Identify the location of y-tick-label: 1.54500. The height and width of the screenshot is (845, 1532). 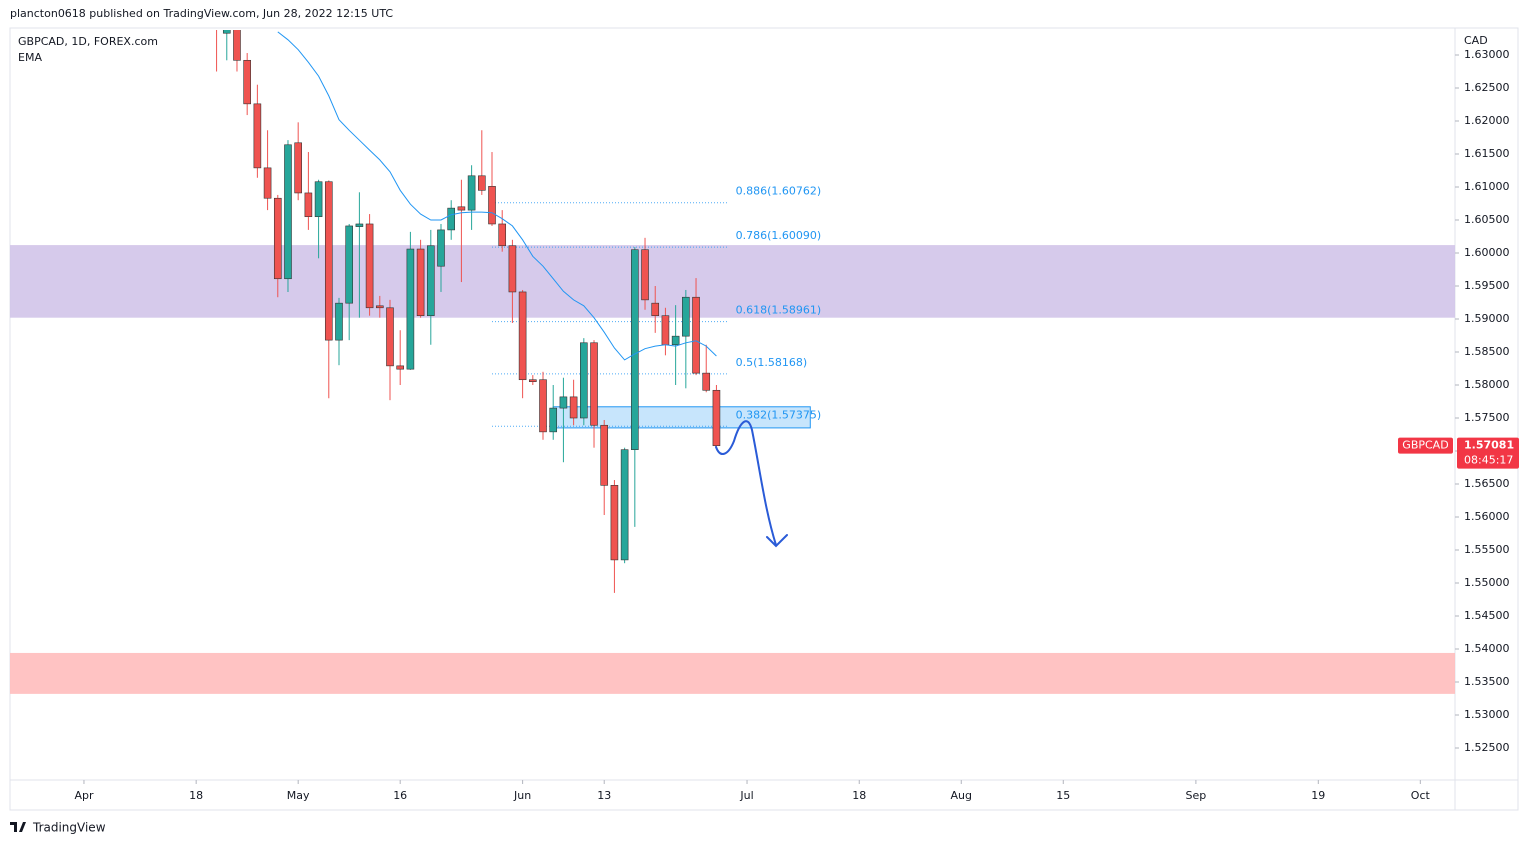
(1487, 615).